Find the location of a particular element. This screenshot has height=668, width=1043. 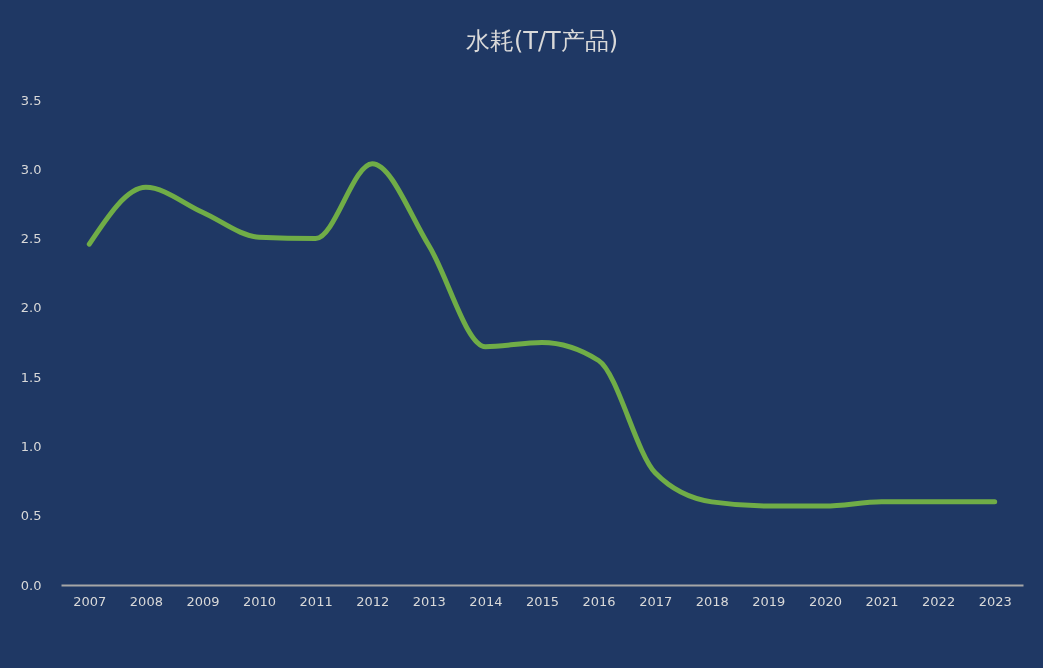

x-tick-label: 2018 is located at coordinates (712, 601).